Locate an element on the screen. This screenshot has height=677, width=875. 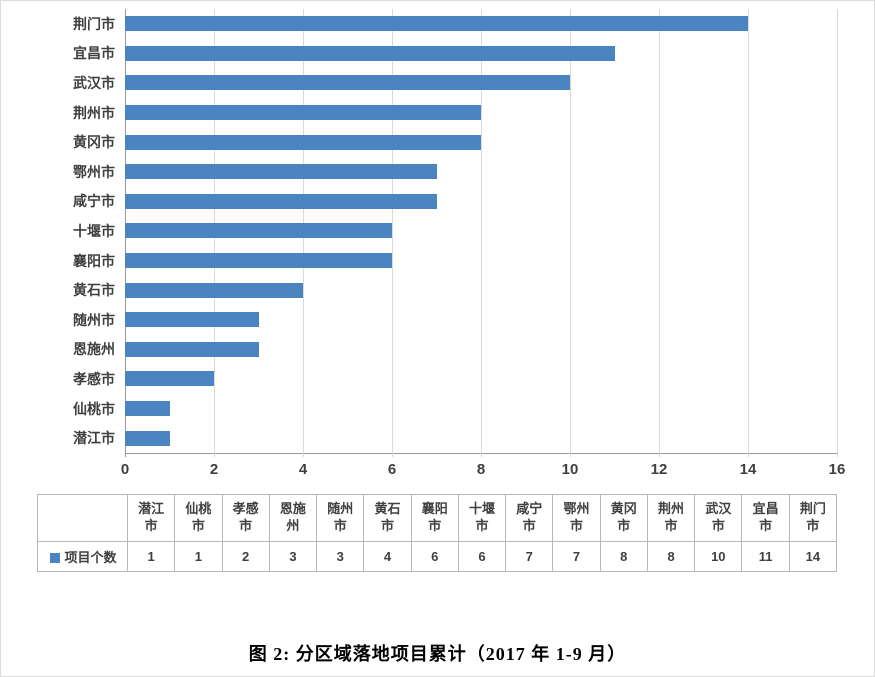
category-label: 咸宁市 is located at coordinates (94, 201).